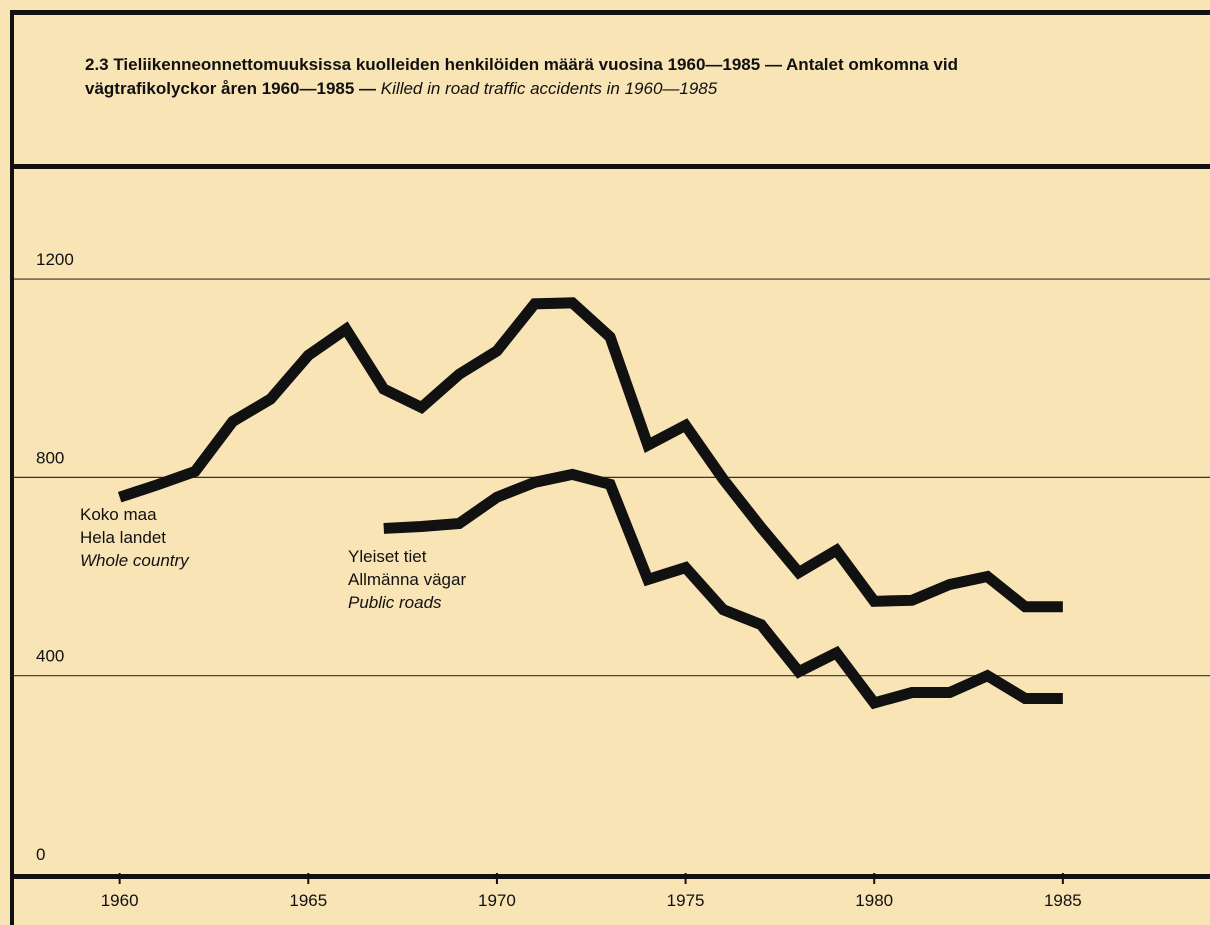 The width and height of the screenshot is (1210, 925). What do you see at coordinates (120, 900) in the screenshot?
I see `x-tick-label: 1960` at bounding box center [120, 900].